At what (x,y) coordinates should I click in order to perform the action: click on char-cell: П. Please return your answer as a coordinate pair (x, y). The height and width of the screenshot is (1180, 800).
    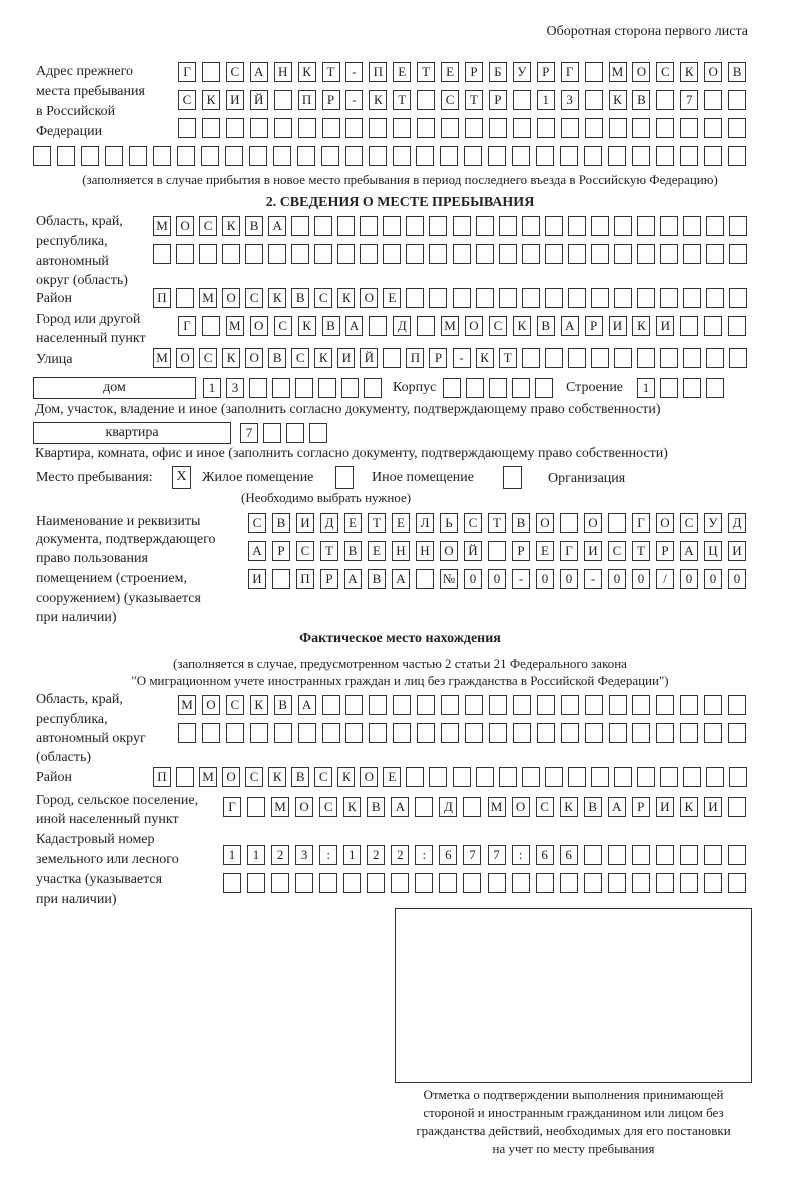
    Looking at the image, I should click on (378, 72).